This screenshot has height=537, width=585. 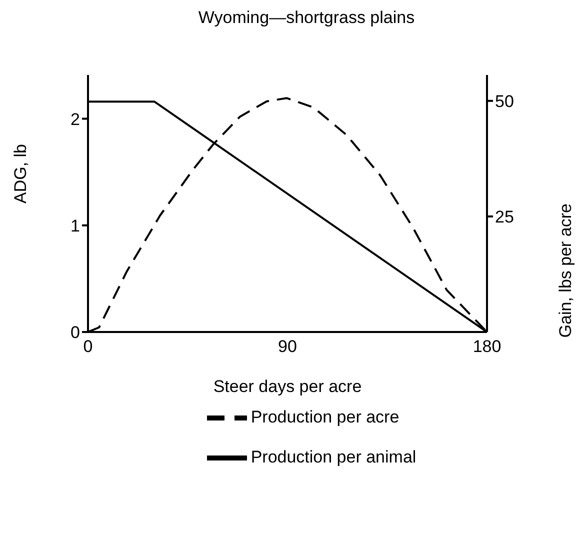 I want to click on legend-label: Production per acre, so click(x=325, y=416).